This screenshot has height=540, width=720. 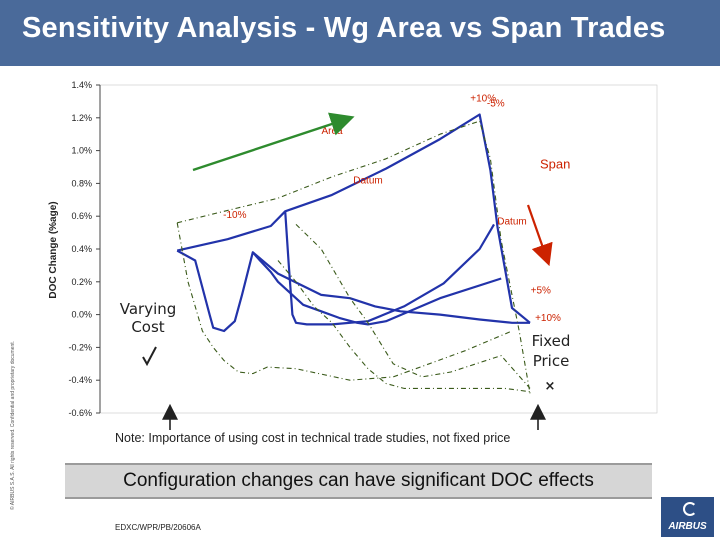 What do you see at coordinates (555, 164) in the screenshot?
I see `annotation-label: Span` at bounding box center [555, 164].